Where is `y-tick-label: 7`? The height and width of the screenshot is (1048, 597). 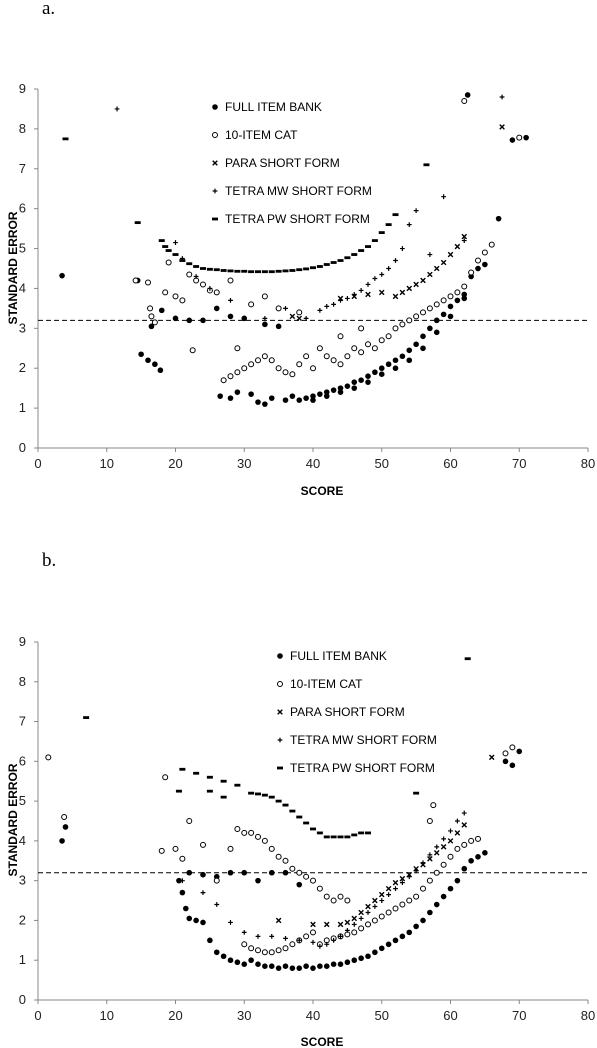
y-tick-label: 7 is located at coordinates (22, 168).